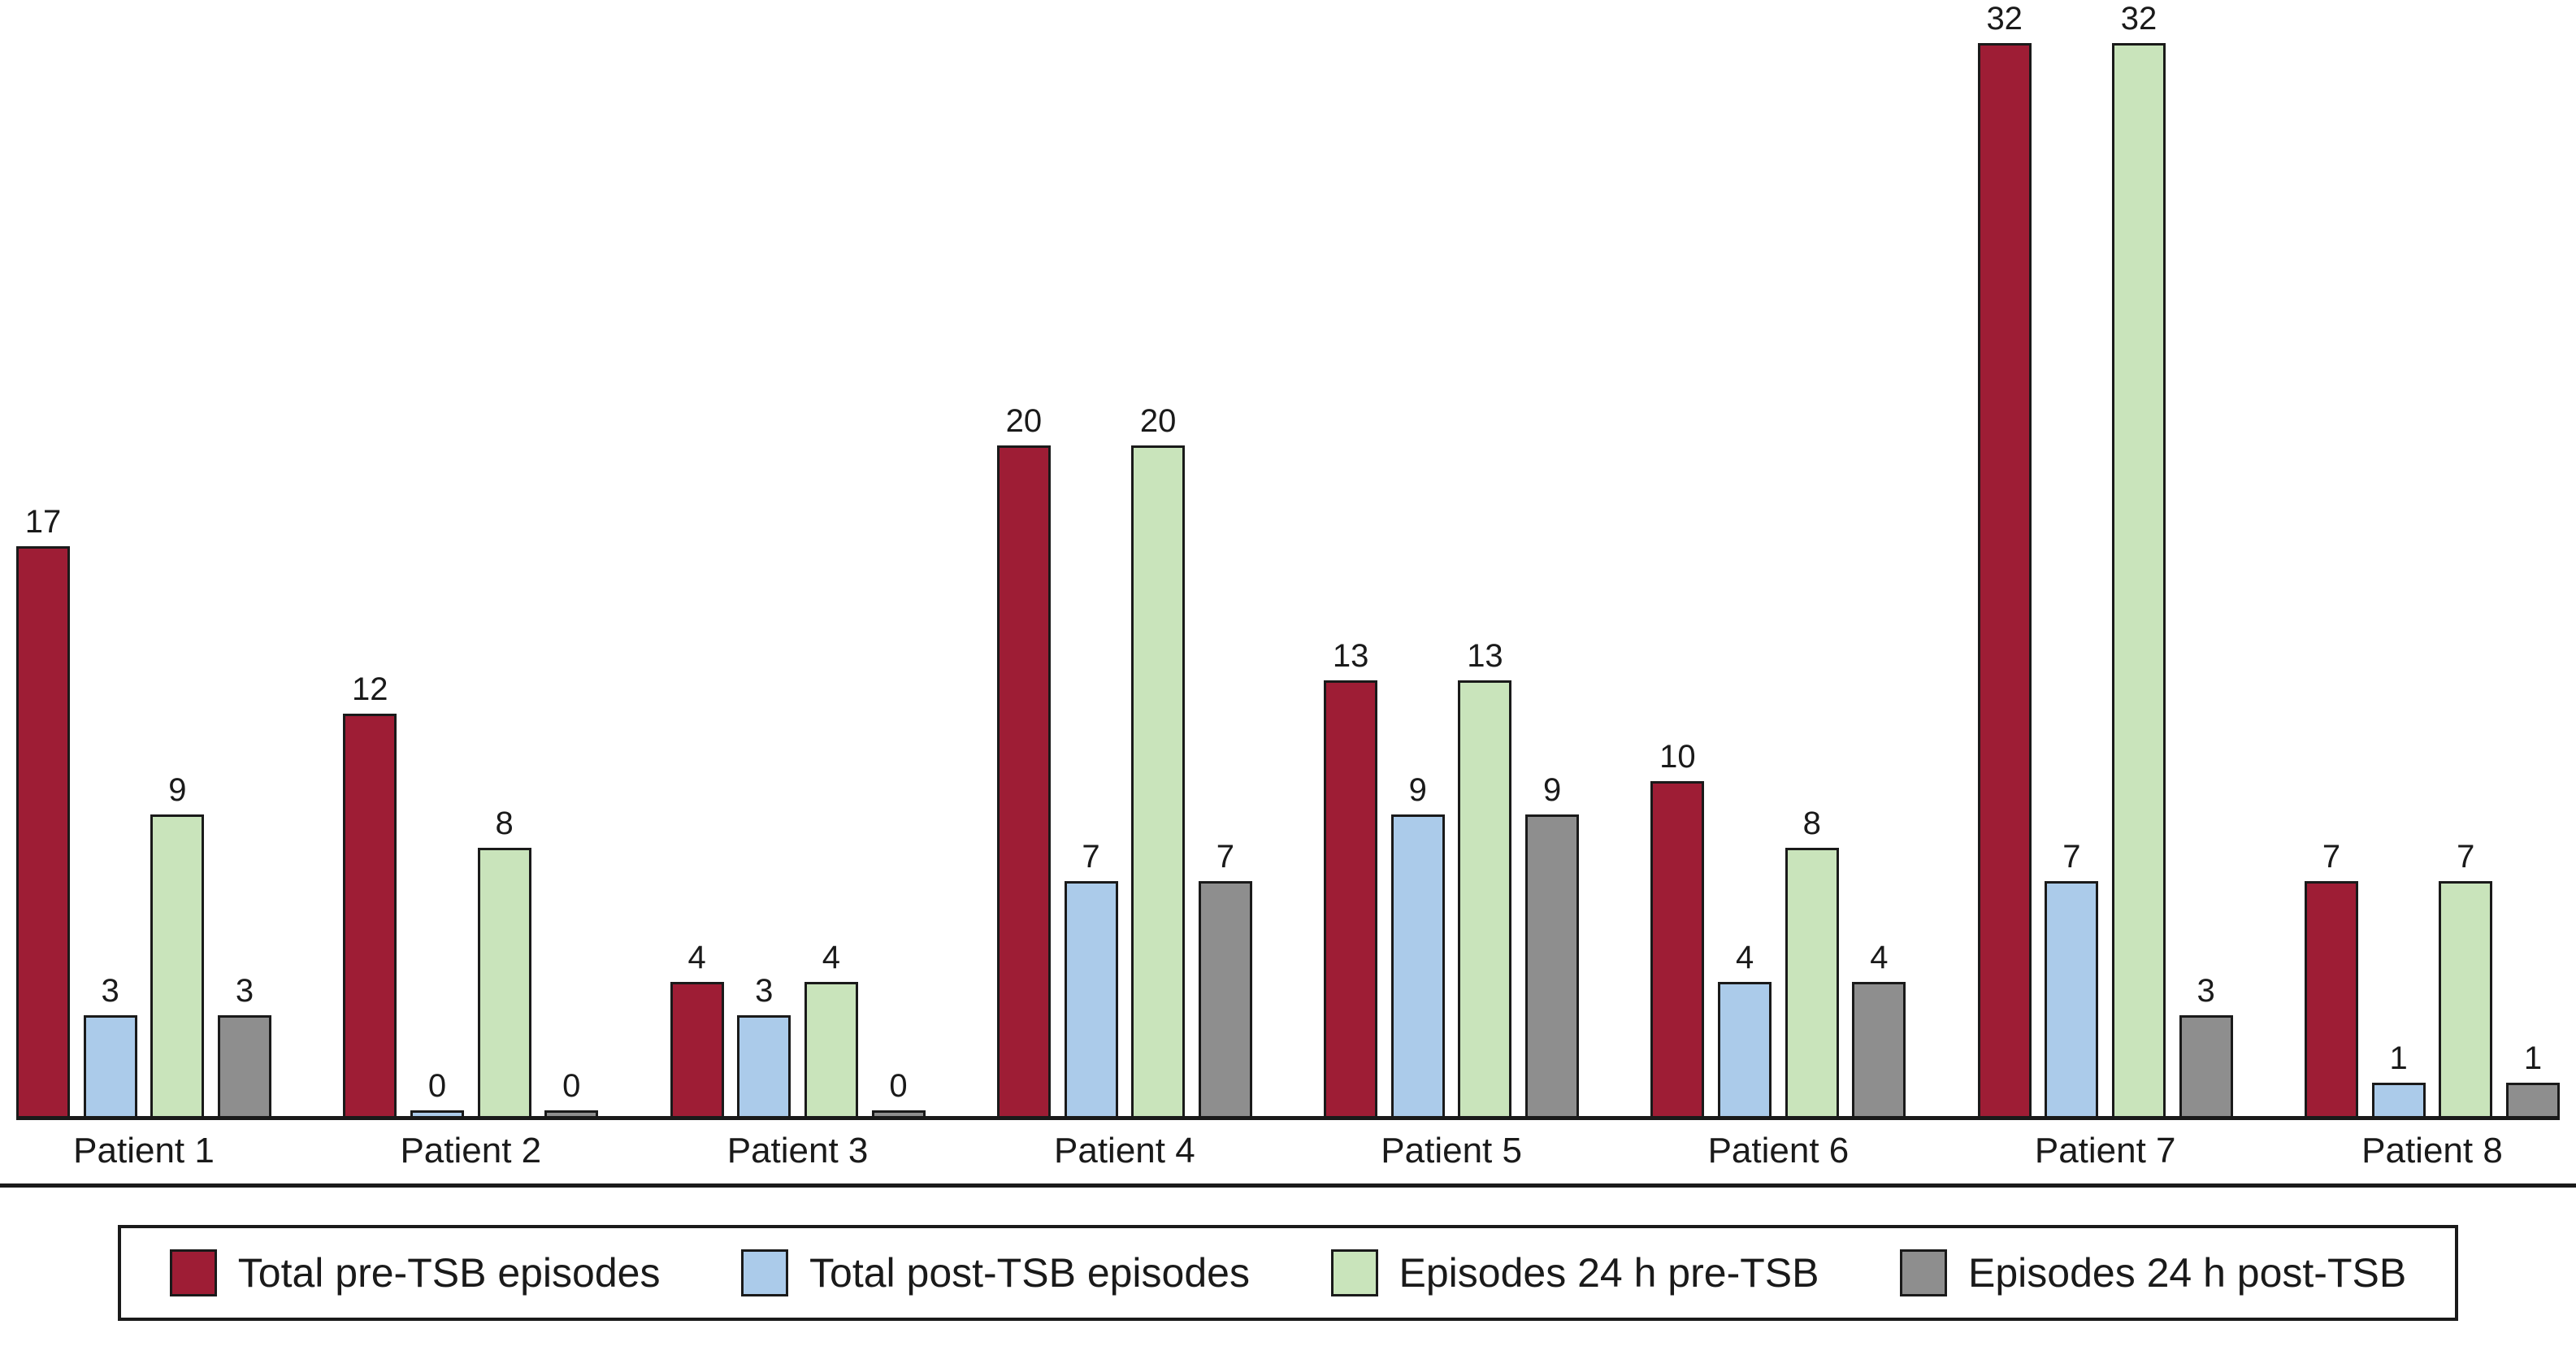 This screenshot has width=2576, height=1355. Describe the element at coordinates (1778, 927) in the screenshot. I see `bar-group: 10 4 8 4` at that location.